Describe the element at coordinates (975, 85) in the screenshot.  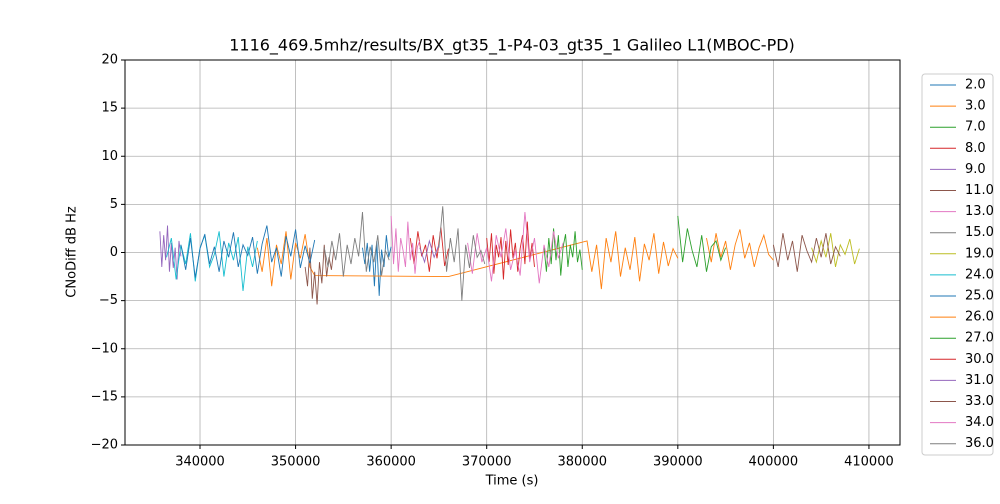
I see `legend-label: 2.0` at that location.